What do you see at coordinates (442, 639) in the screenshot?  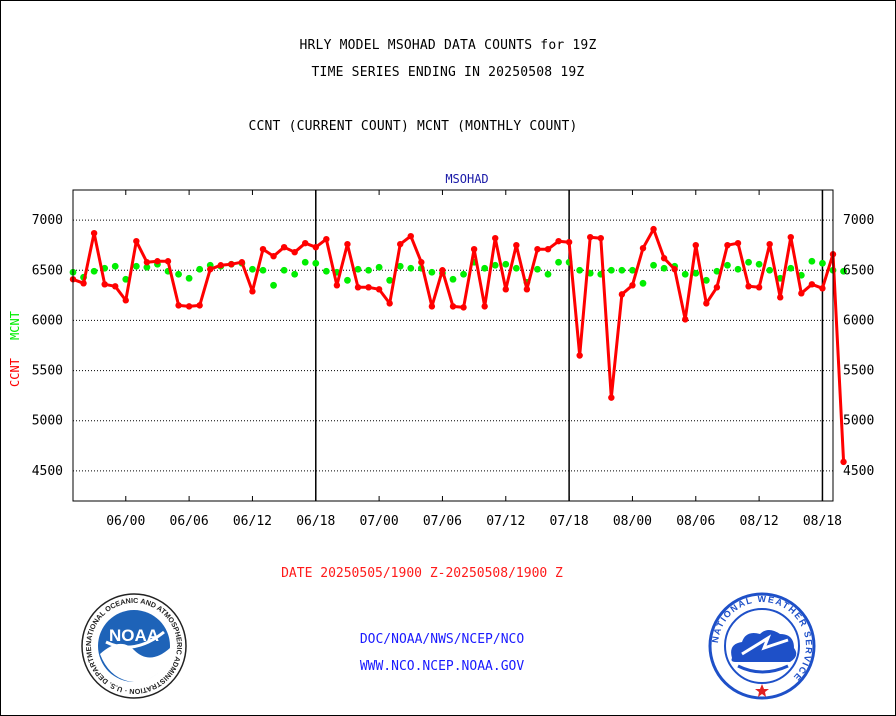 I see `org-path-label: DOC/NOAA/NWS/NCEP/NCO` at bounding box center [442, 639].